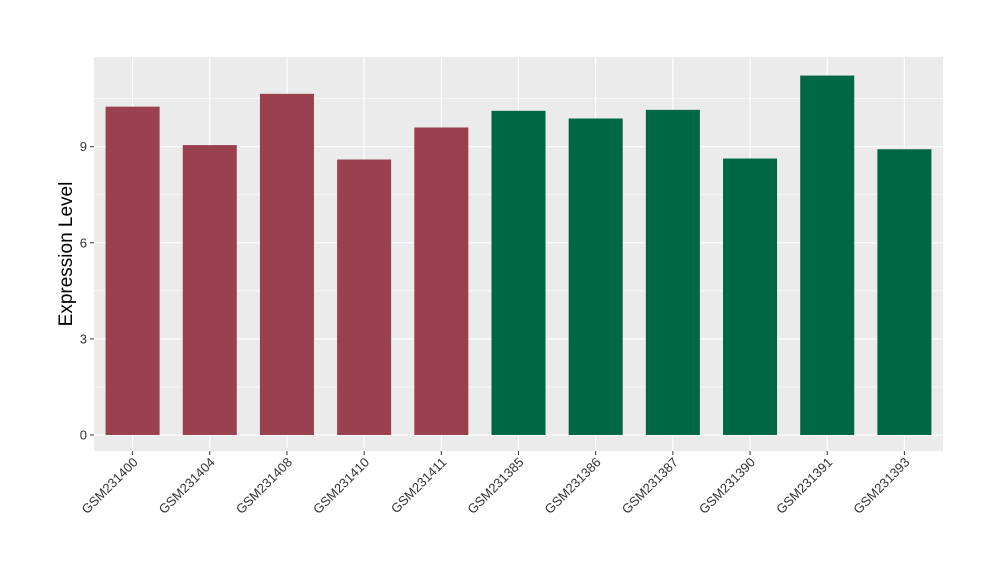 The image size is (1000, 580). I want to click on x-tick-label: GSM231411, so click(419, 486).